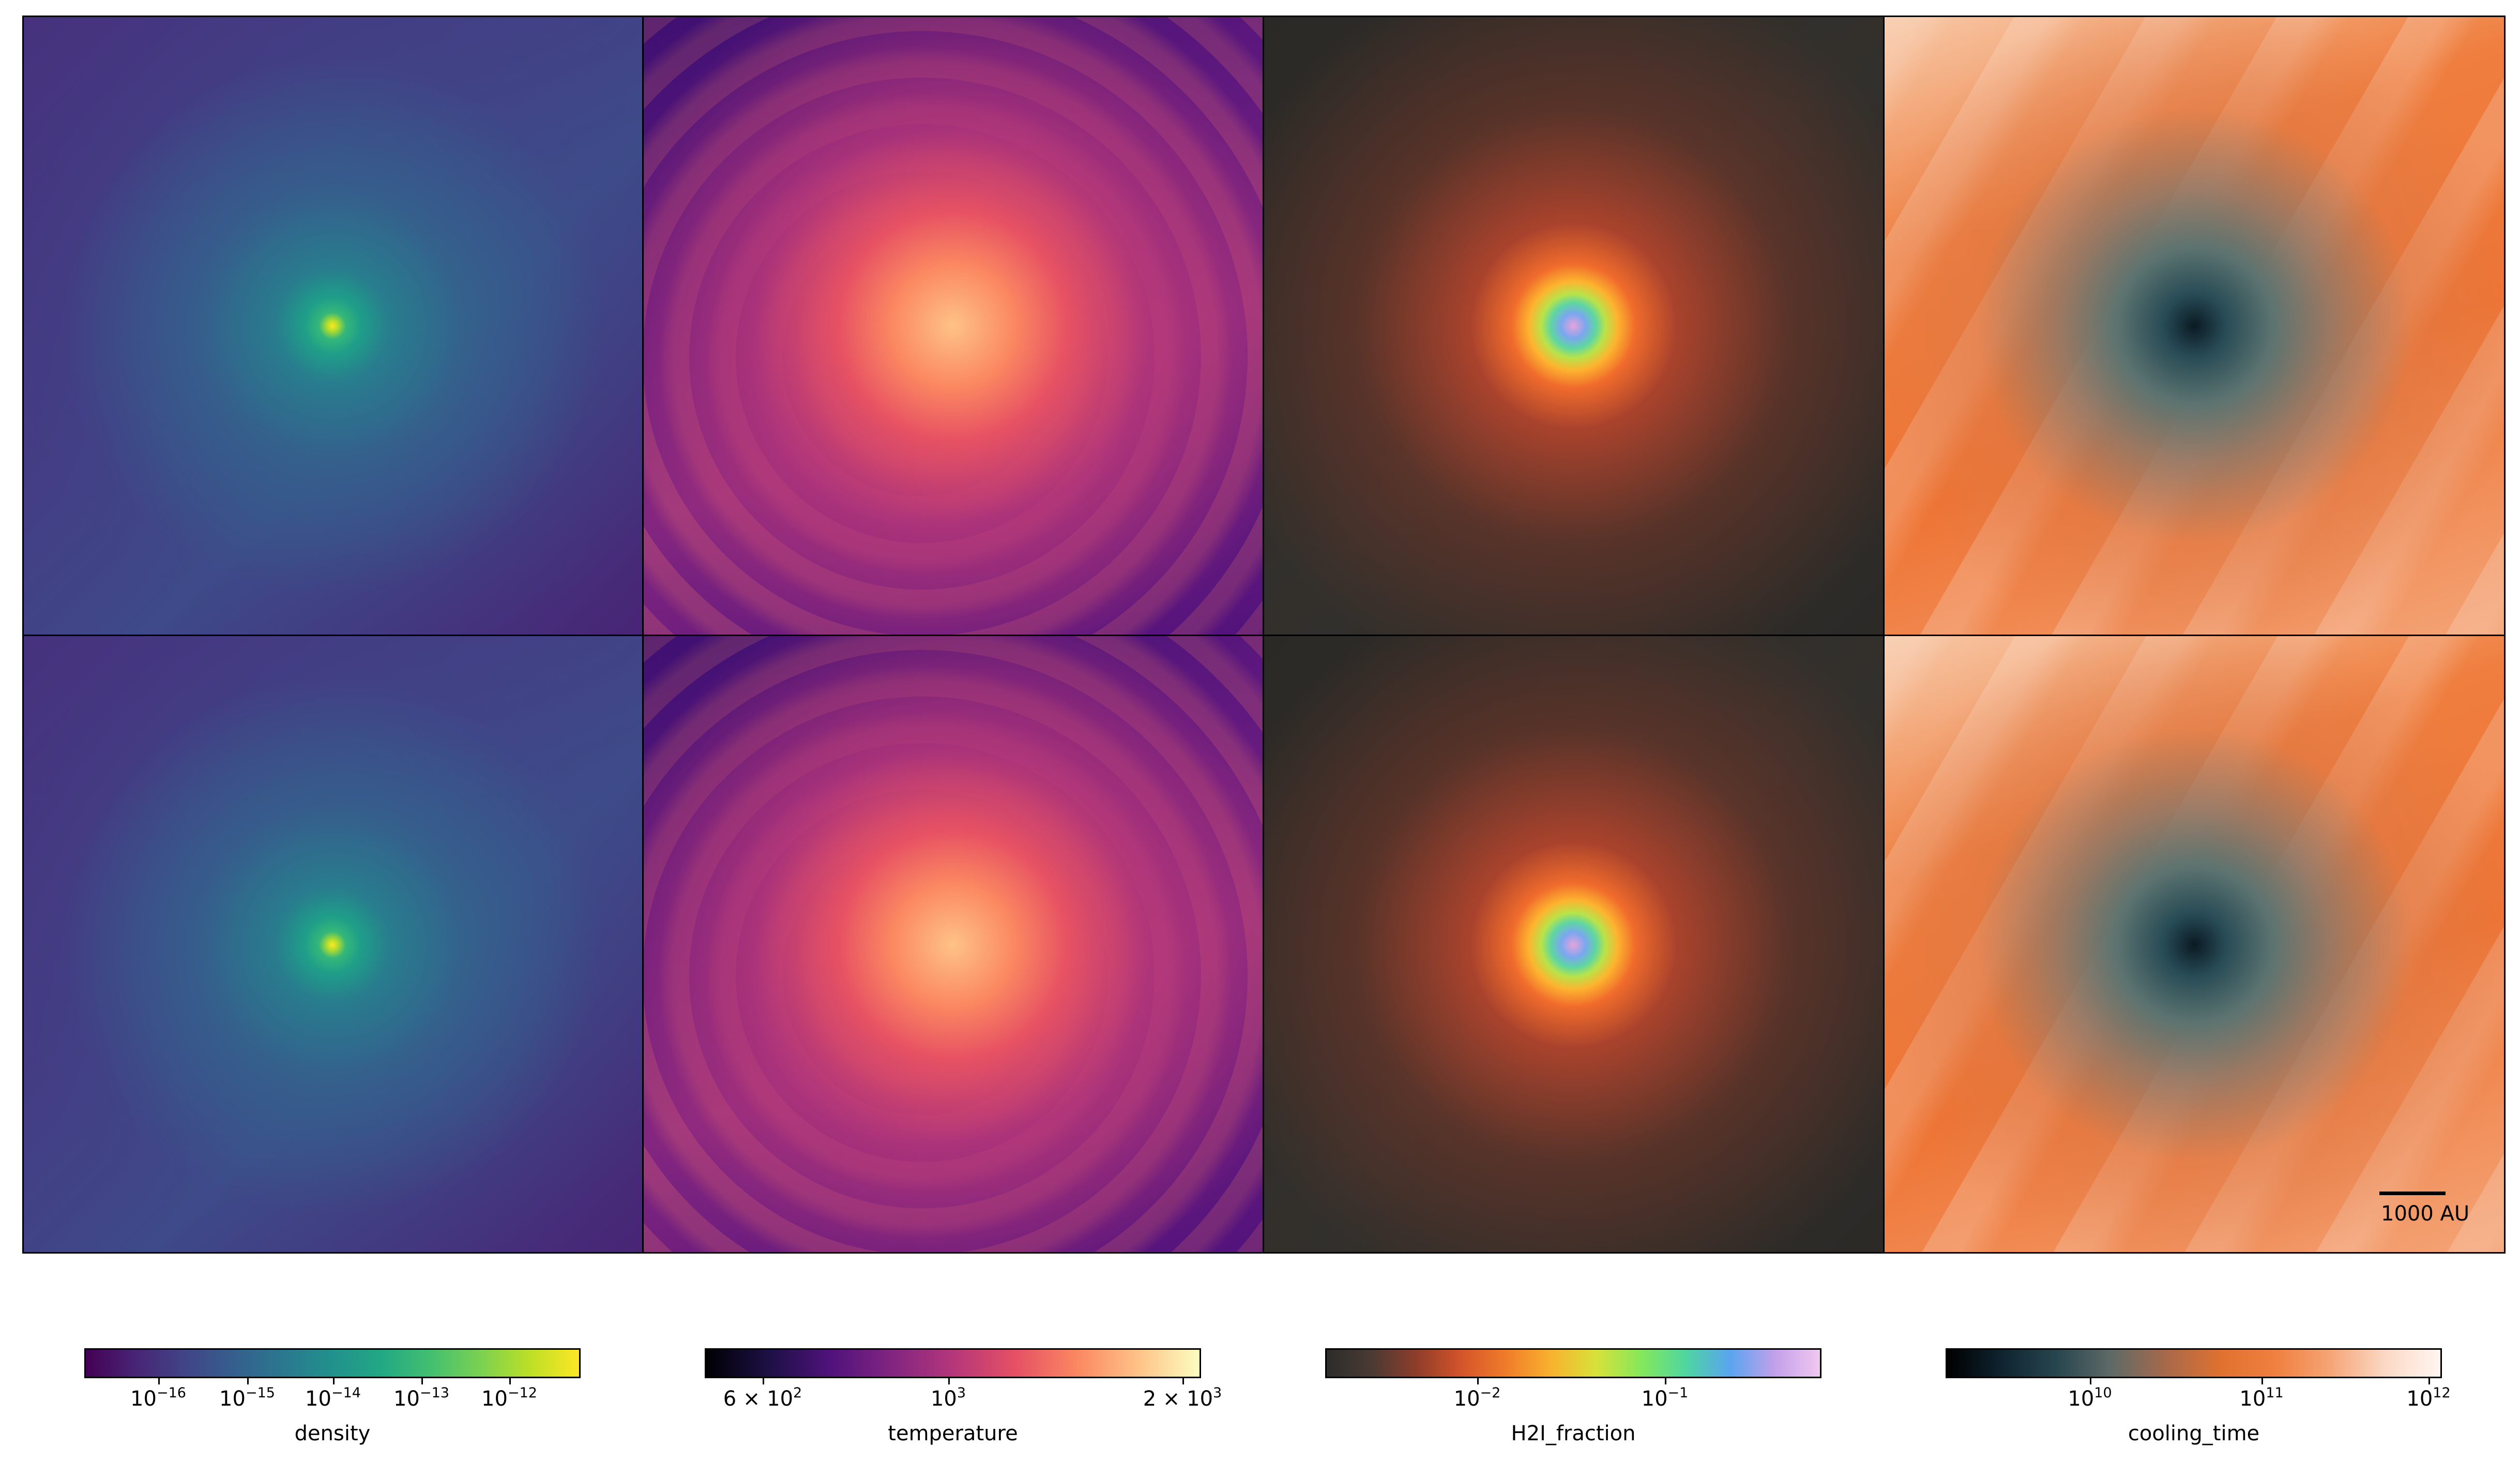 This screenshot has width=2520, height=1462. What do you see at coordinates (509, 1398) in the screenshot?
I see `colorbar-tick-label: 10⁻¹²` at bounding box center [509, 1398].